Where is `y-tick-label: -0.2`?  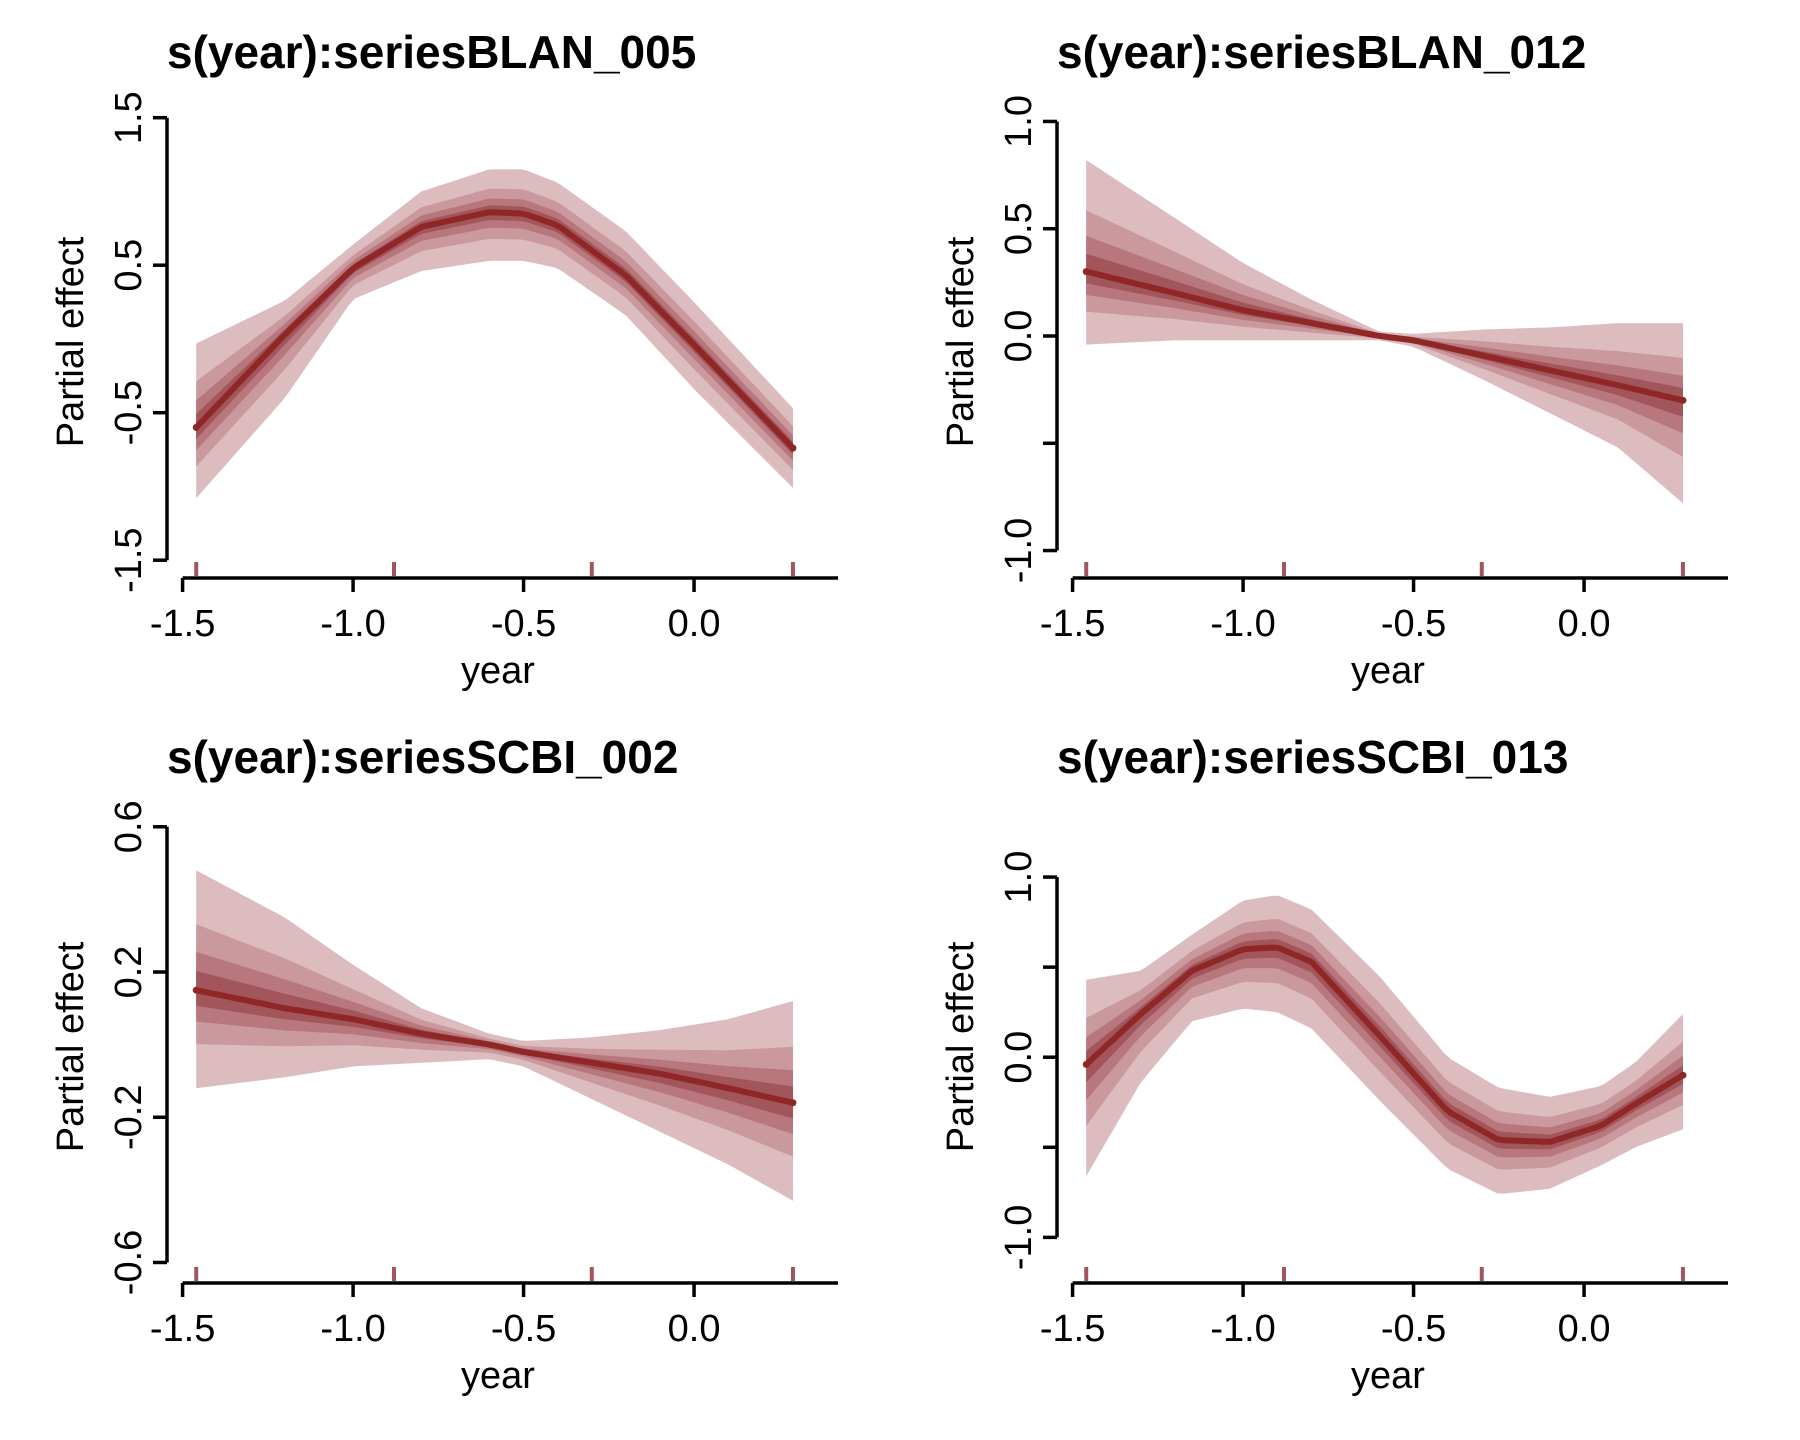 y-tick-label: -0.2 is located at coordinates (129, 1117).